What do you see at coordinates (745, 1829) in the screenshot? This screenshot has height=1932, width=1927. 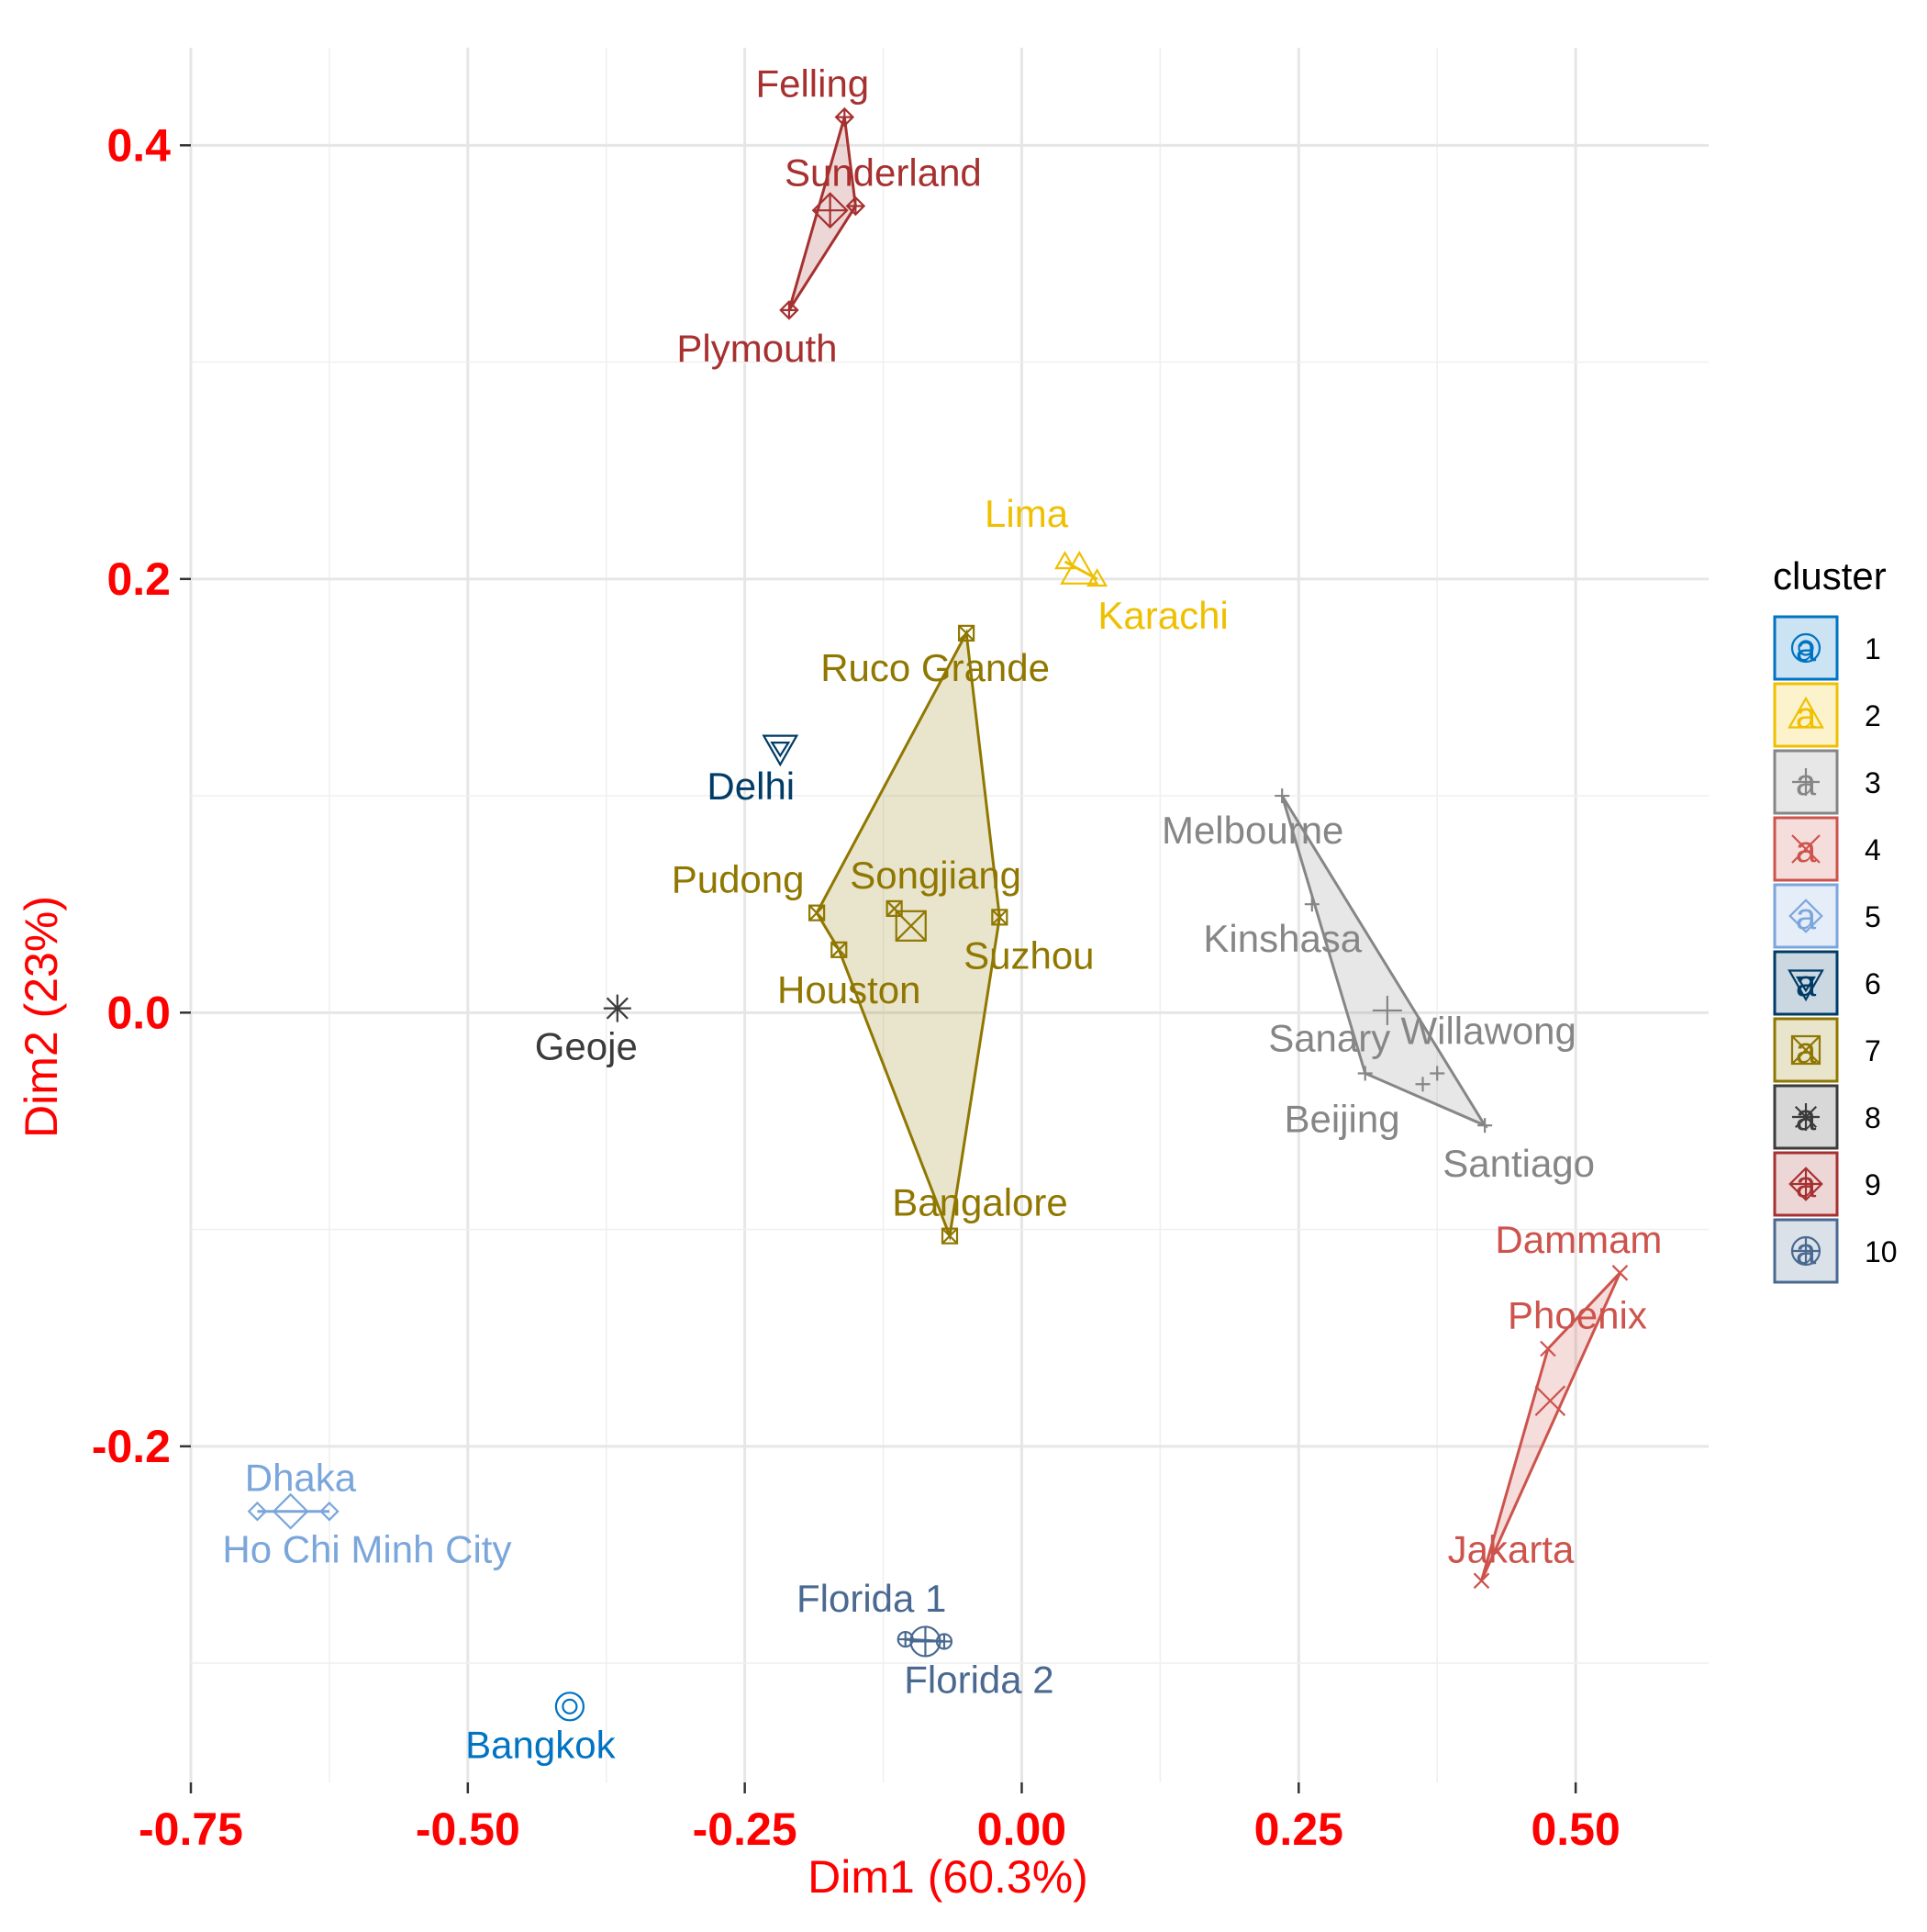 I see `x-tick-label: -0.25` at bounding box center [745, 1829].